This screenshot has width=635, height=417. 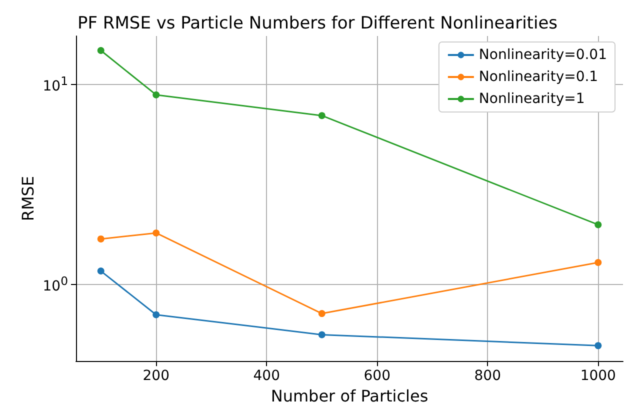 I want to click on y-tick-label: 10$^{1}$, so click(x=55, y=85).